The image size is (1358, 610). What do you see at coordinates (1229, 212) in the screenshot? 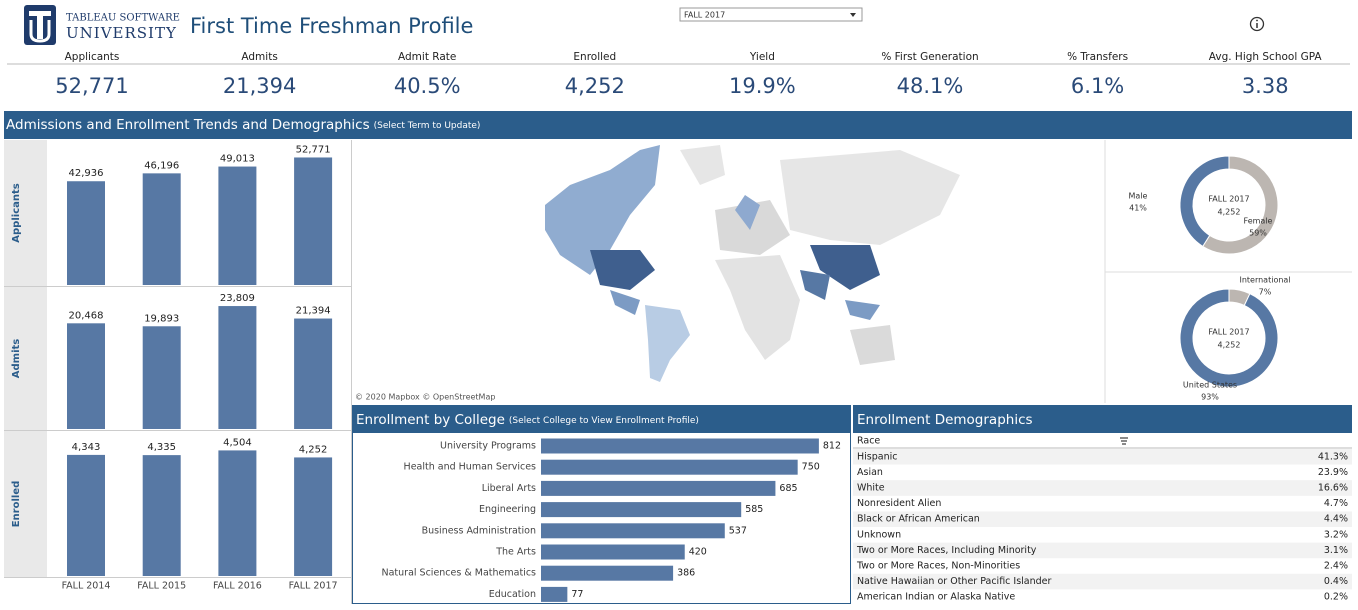
I see `donut-center-value: 4,252` at bounding box center [1229, 212].